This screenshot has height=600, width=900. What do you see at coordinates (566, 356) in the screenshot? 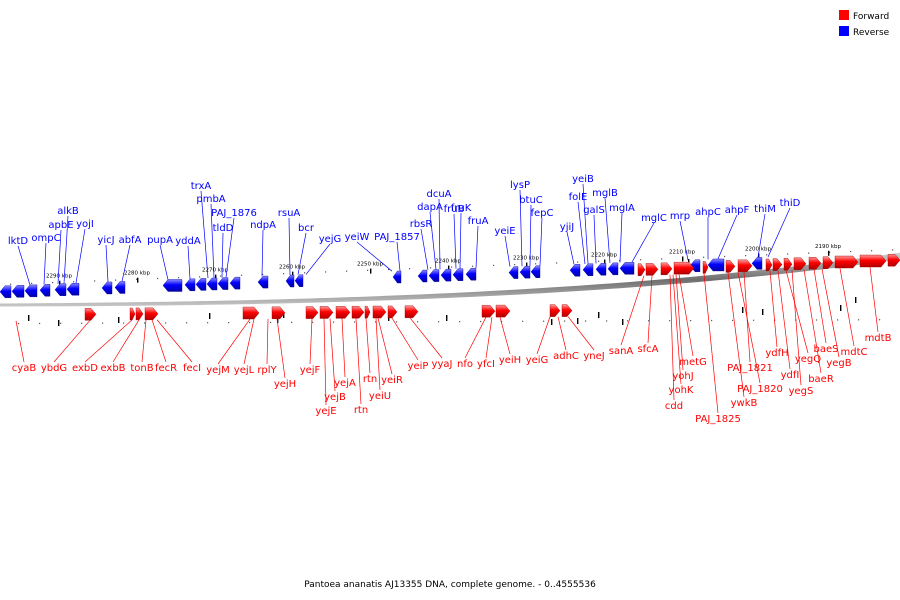
I see `gene-label: adhC` at bounding box center [566, 356].